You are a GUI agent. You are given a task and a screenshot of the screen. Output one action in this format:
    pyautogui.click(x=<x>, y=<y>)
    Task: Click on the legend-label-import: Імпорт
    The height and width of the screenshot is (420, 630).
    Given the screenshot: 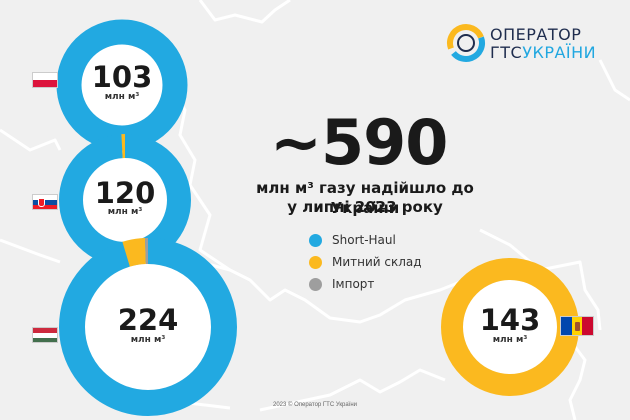 What is the action you would take?
    pyautogui.click(x=353, y=284)
    